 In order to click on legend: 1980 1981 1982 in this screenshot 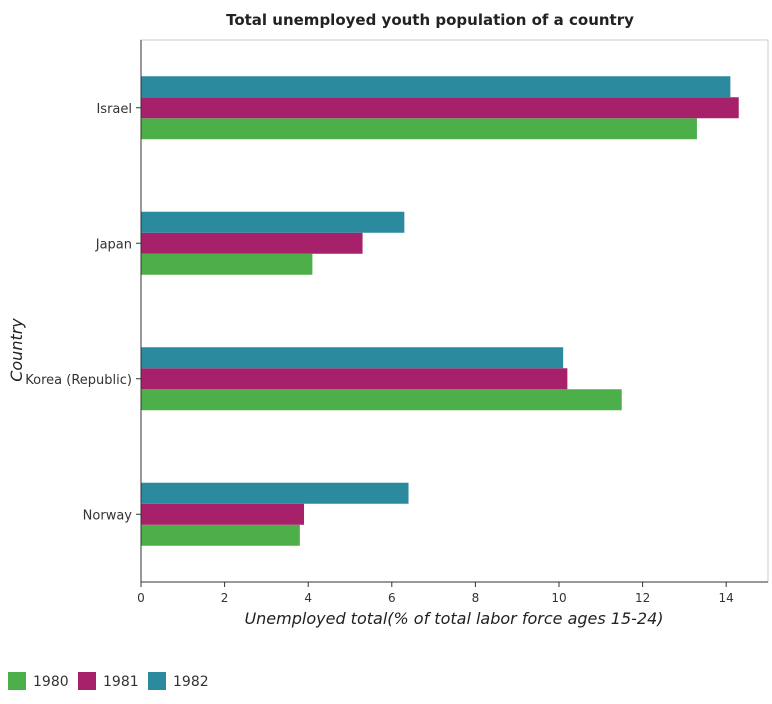, I will do `click(108, 681)`.